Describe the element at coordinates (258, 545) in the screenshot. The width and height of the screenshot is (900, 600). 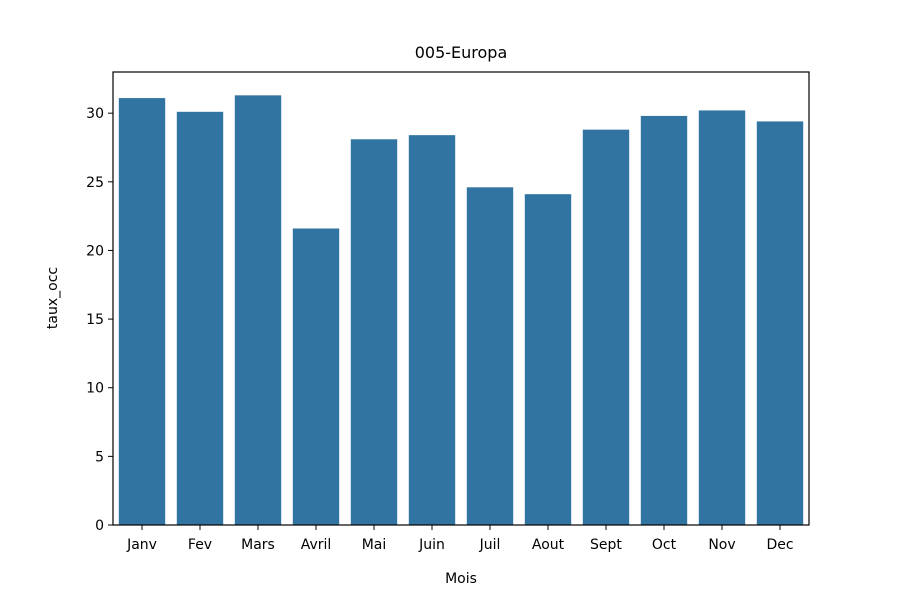
I see `x-tick-label: Mars` at that location.